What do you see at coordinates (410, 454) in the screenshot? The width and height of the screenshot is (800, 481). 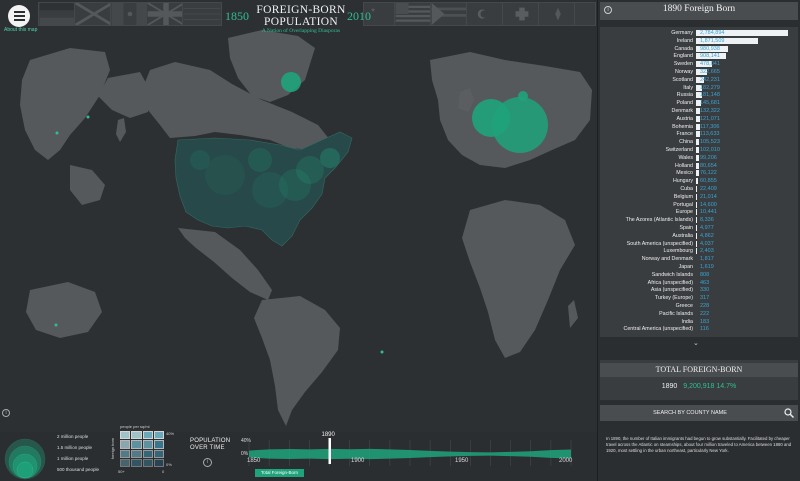 I see `timeline-area-series` at bounding box center [410, 454].